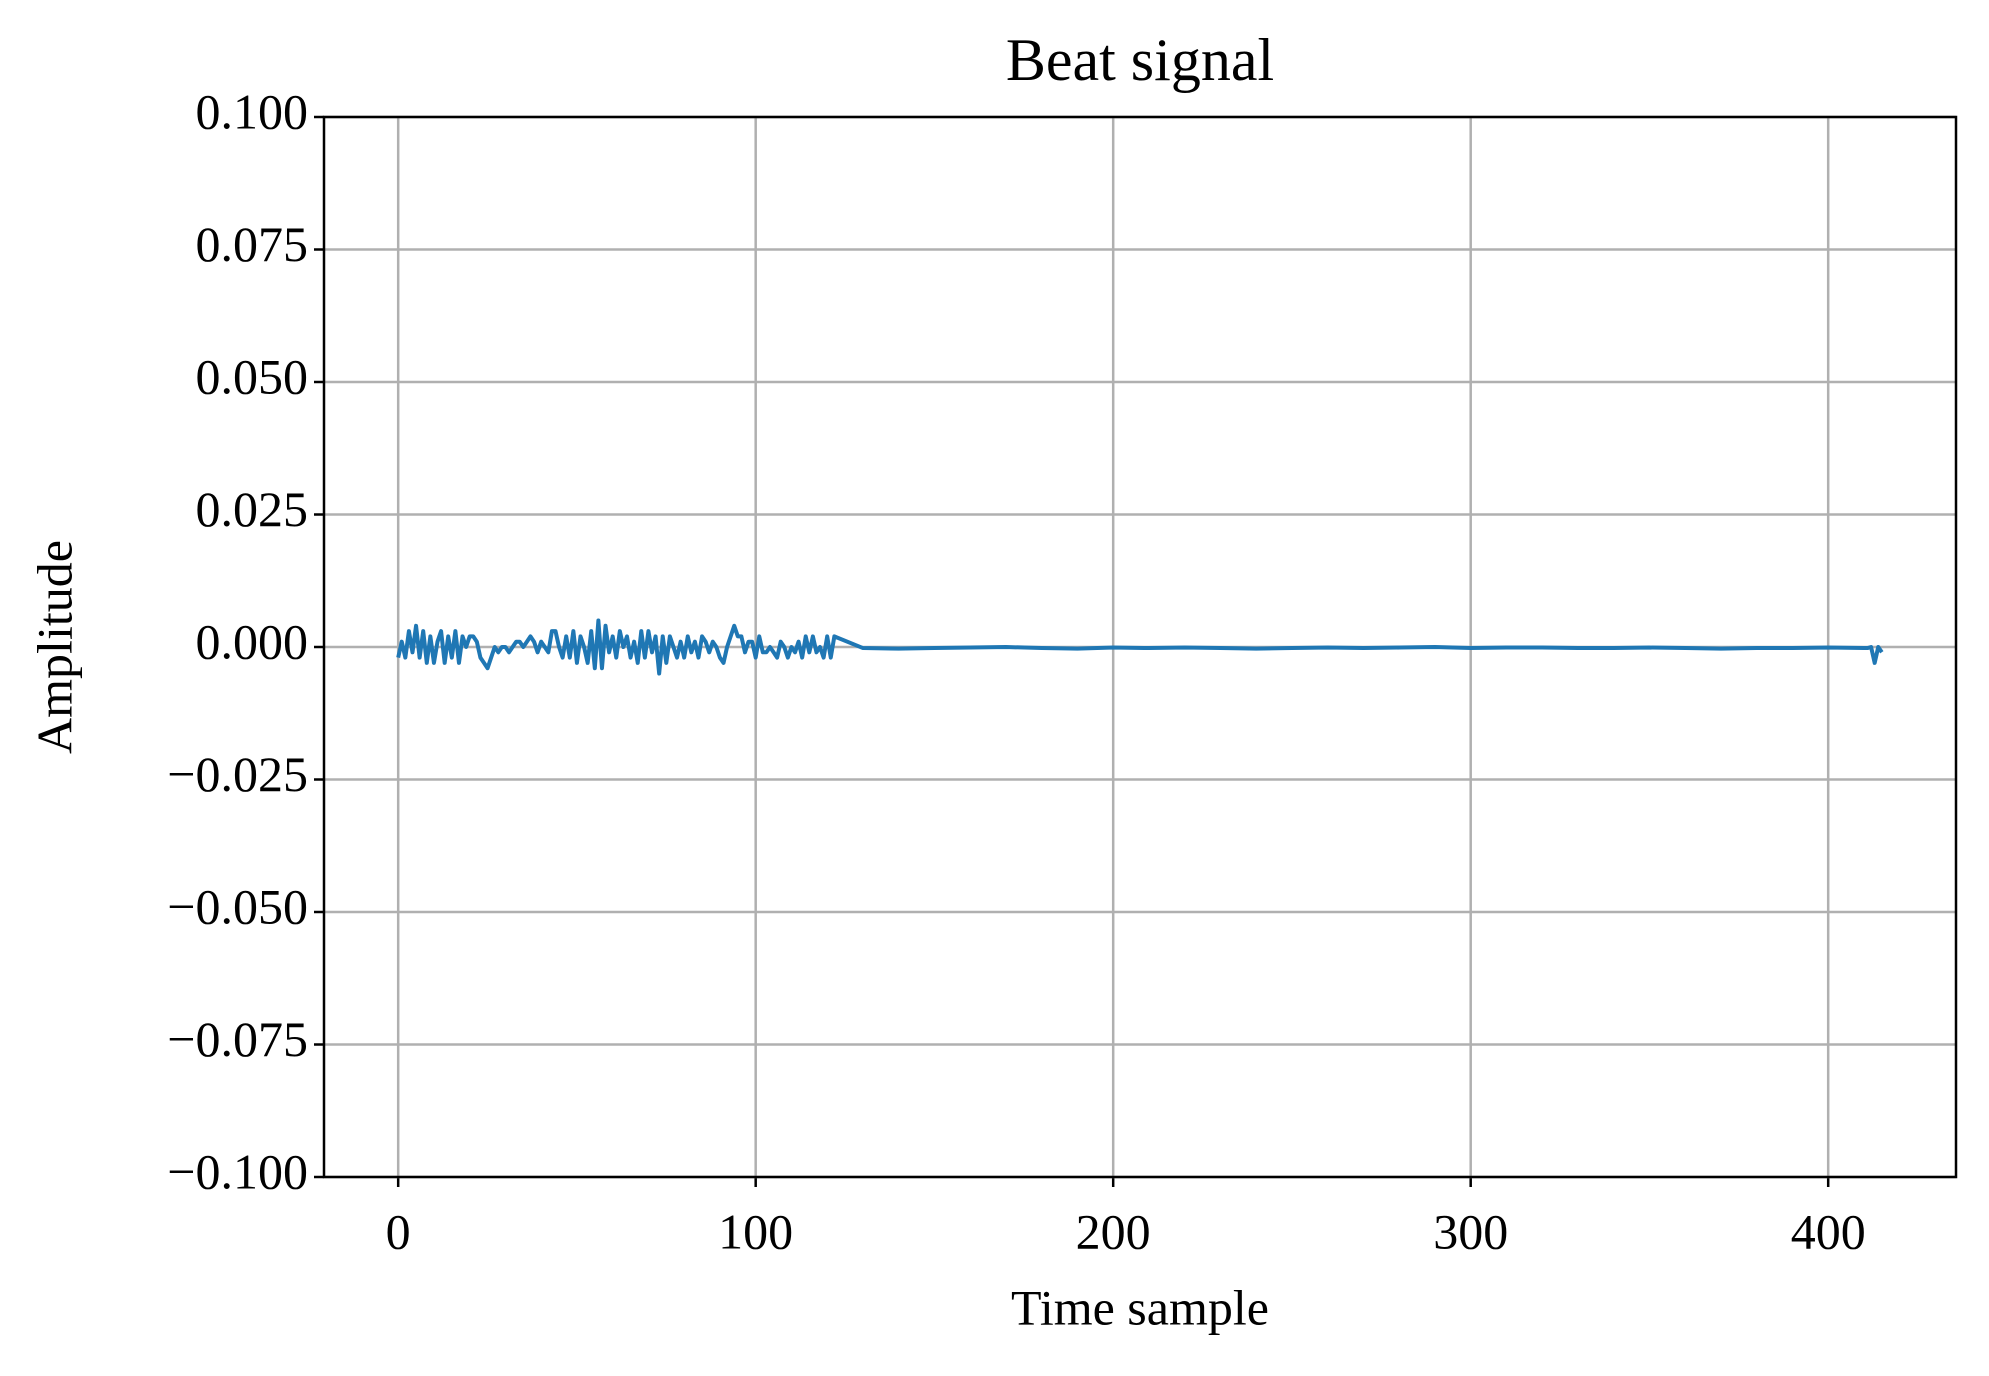 This screenshot has height=1376, width=1989. I want to click on x-tick-label: 100, so click(755, 1231).